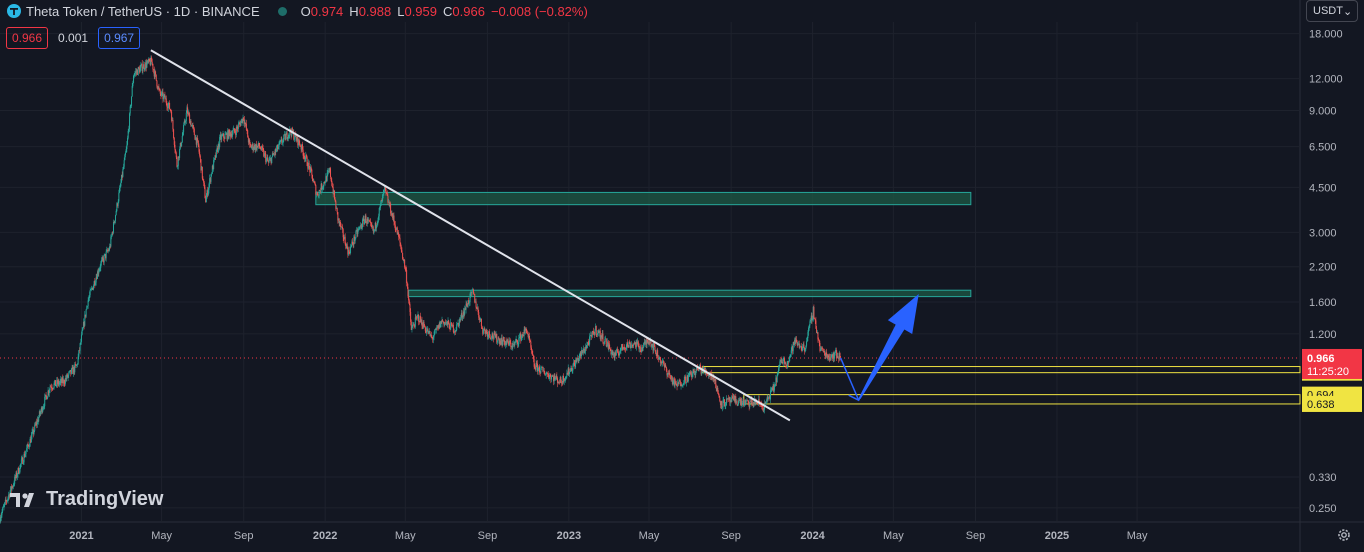  Describe the element at coordinates (119, 38) in the screenshot. I see `buy-button: 0.967` at that location.